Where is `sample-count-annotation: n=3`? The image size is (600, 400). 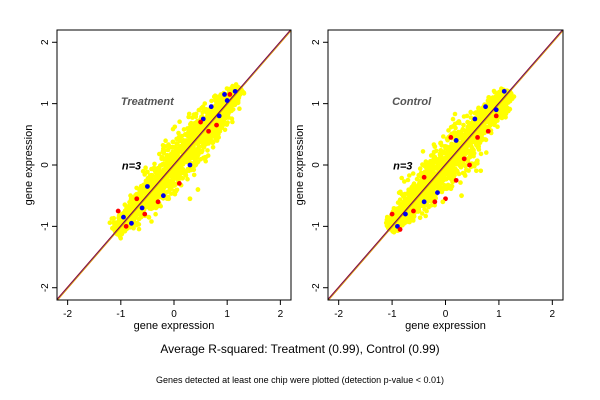 sample-count-annotation: n=3 is located at coordinates (131, 166).